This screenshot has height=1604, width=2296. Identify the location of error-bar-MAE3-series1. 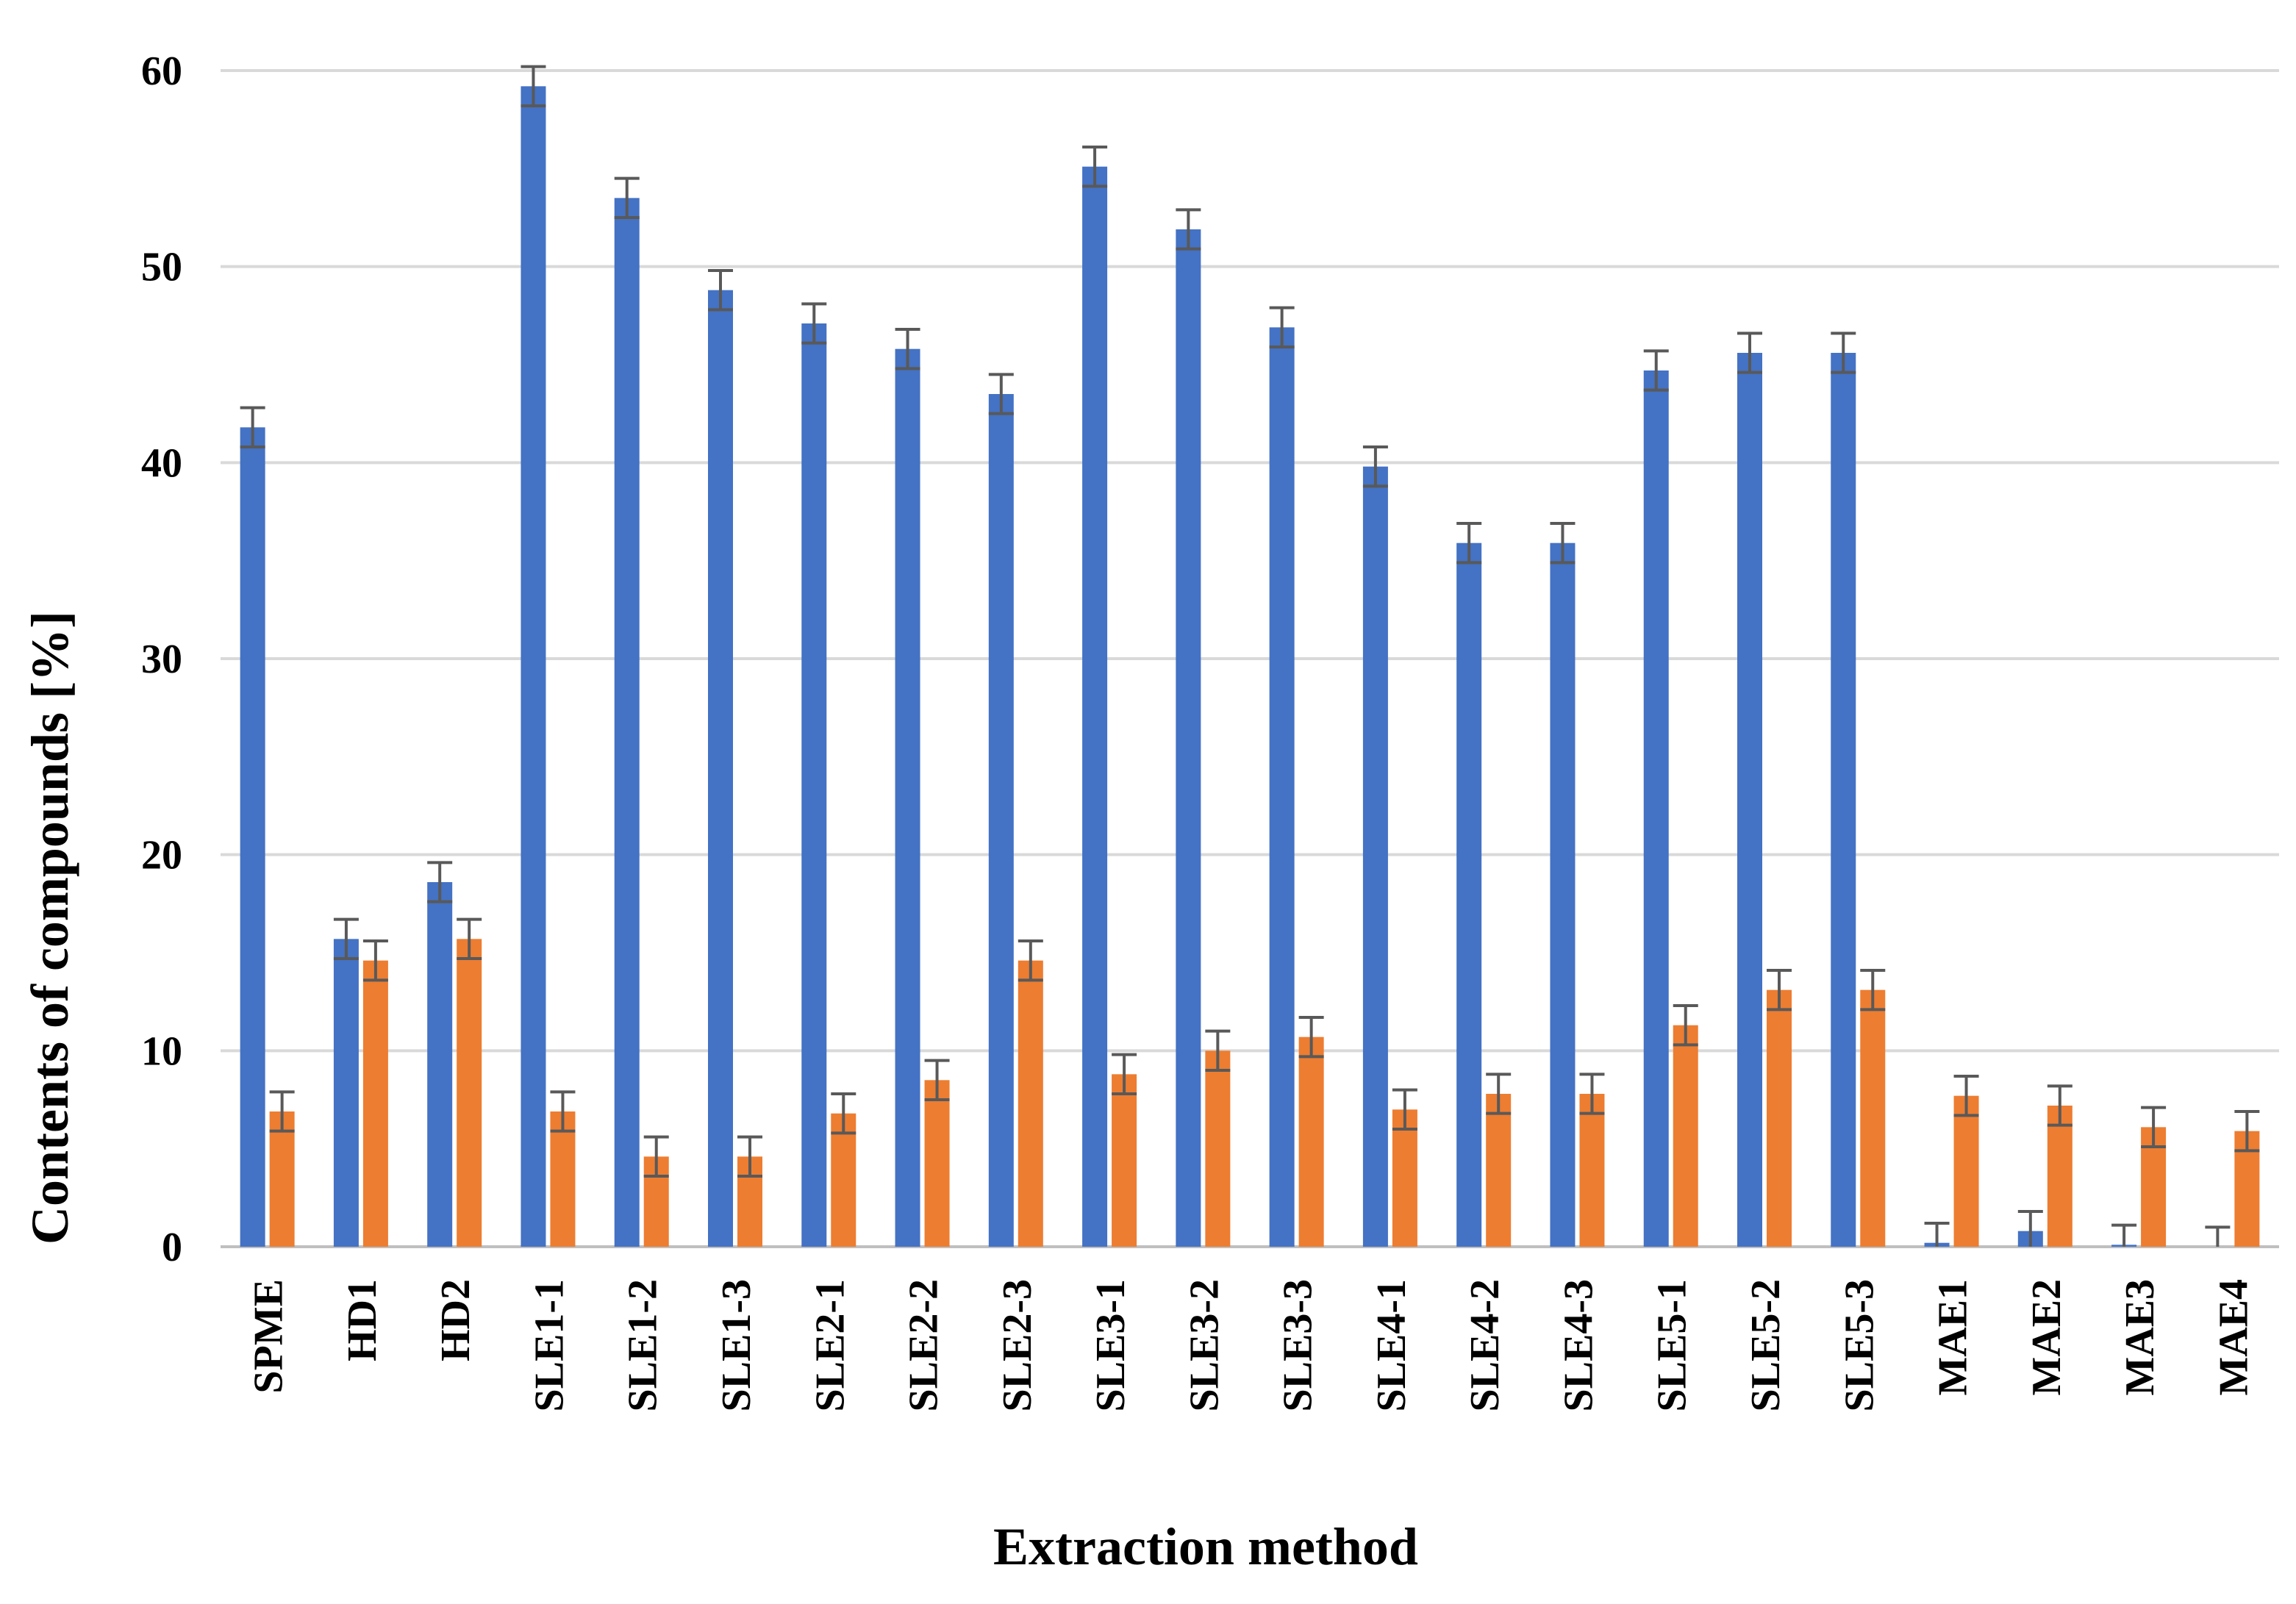
(2124, 1235).